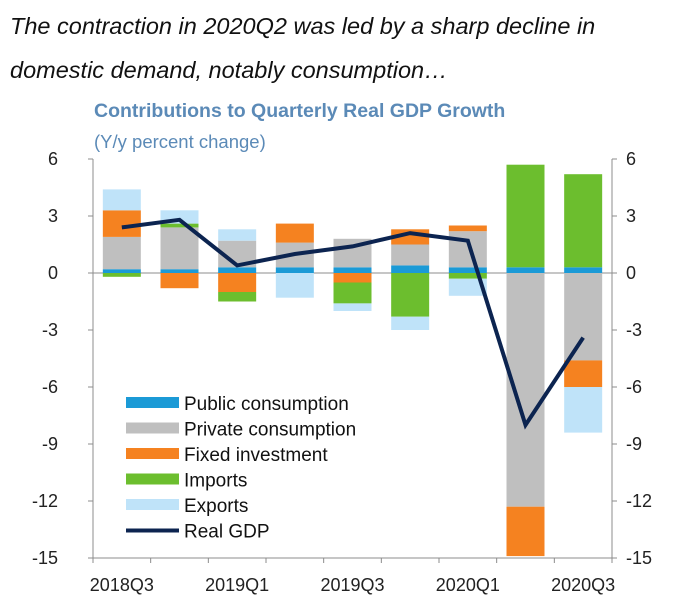  I want to click on y-tick-label-left: -3, so click(50, 330).